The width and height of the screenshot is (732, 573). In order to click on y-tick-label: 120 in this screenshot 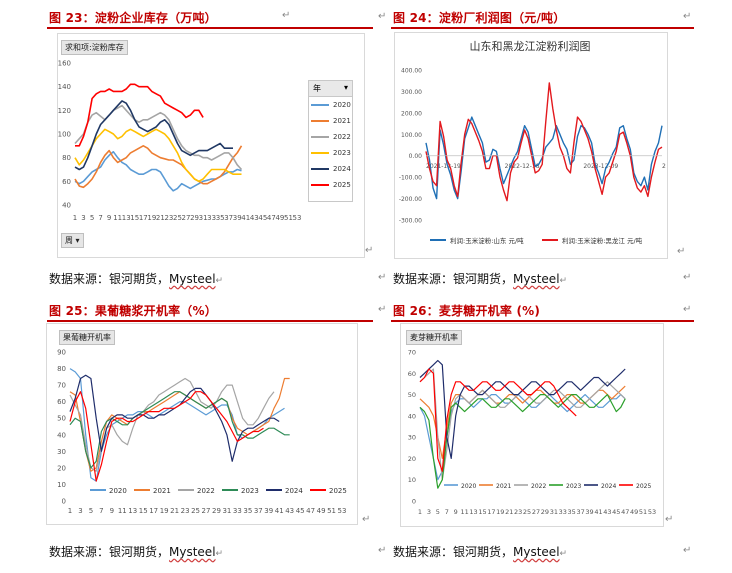, I will do `click(64, 111)`.